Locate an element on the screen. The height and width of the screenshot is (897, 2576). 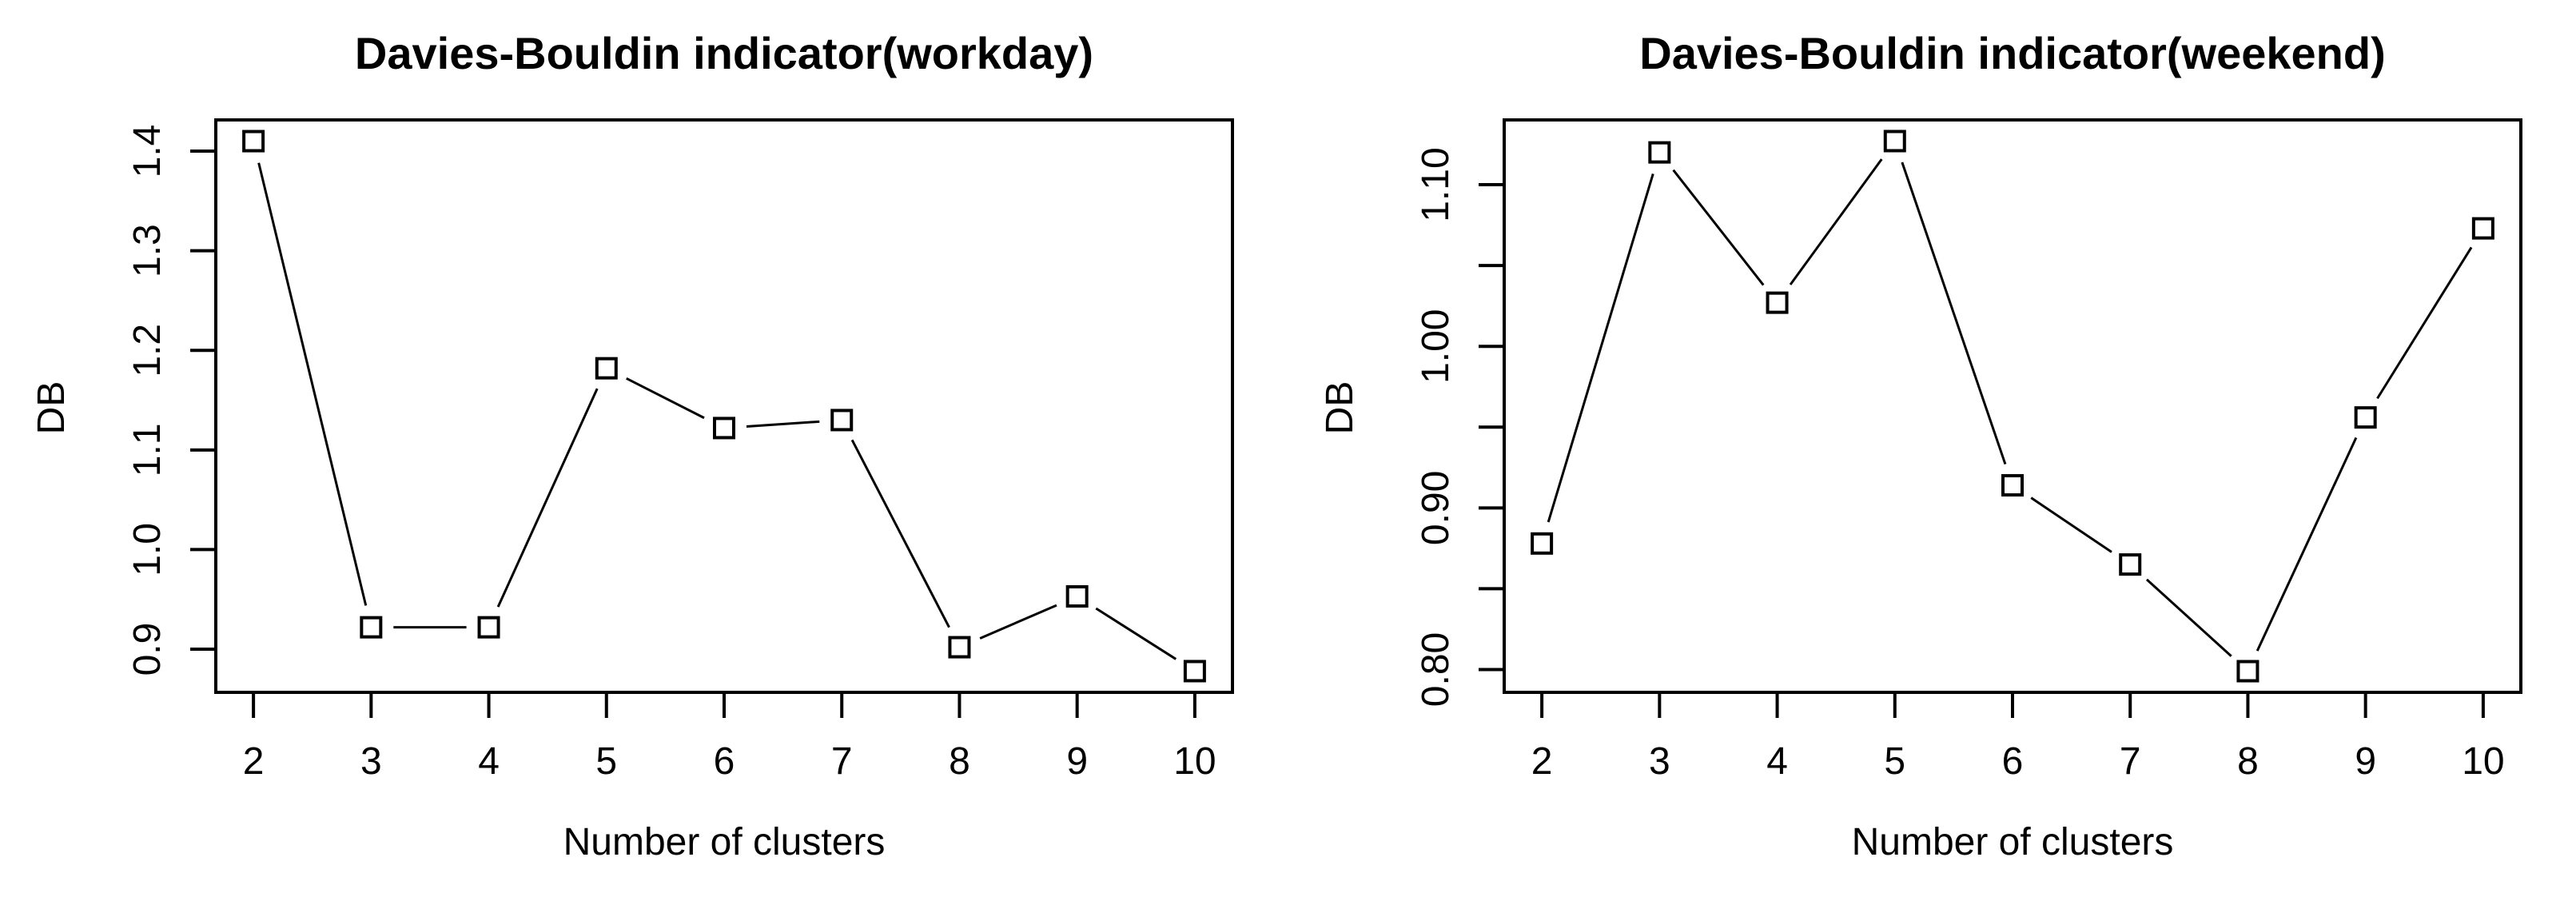
y-tick-label: 0.9 is located at coordinates (147, 649).